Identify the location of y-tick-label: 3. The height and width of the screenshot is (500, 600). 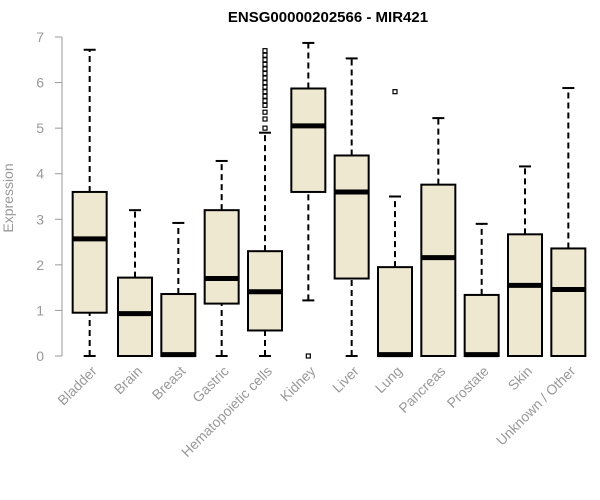
(40, 219).